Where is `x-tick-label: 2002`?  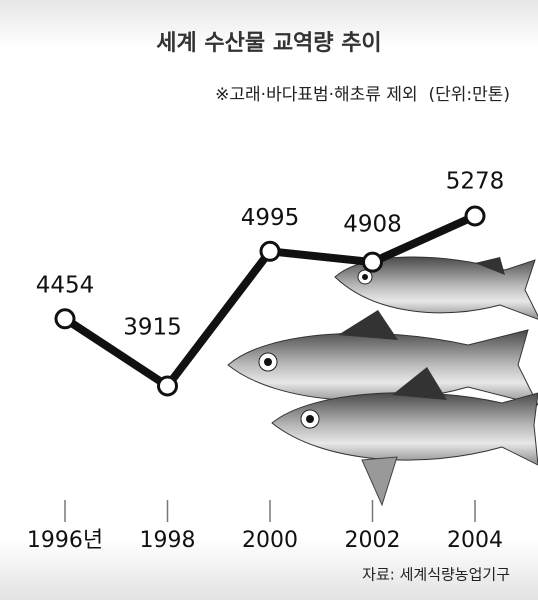
x-tick-label: 2002 is located at coordinates (373, 540).